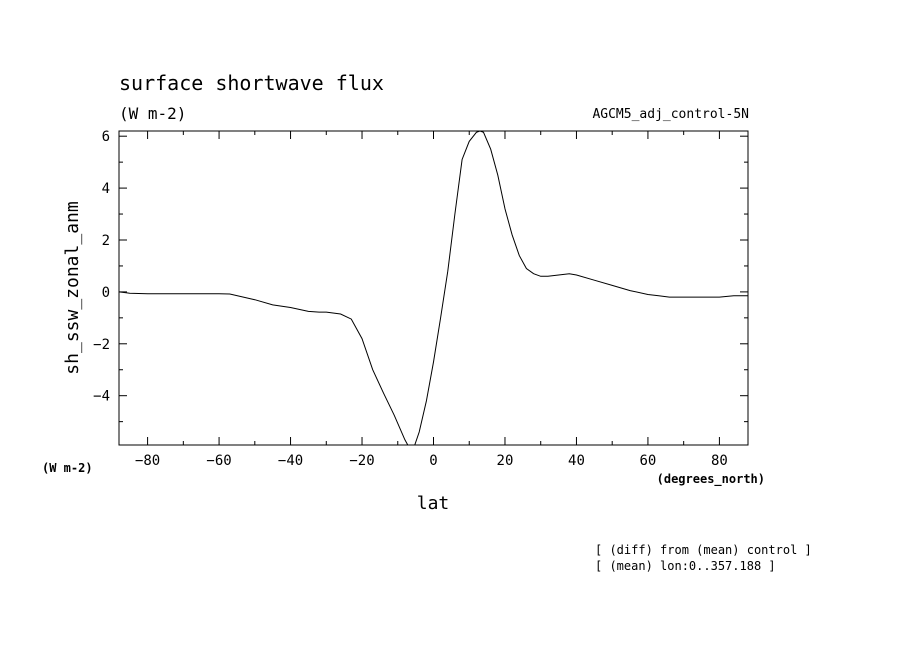 The width and height of the screenshot is (904, 654). What do you see at coordinates (505, 461) in the screenshot?
I see `x-tick-label: 20` at bounding box center [505, 461].